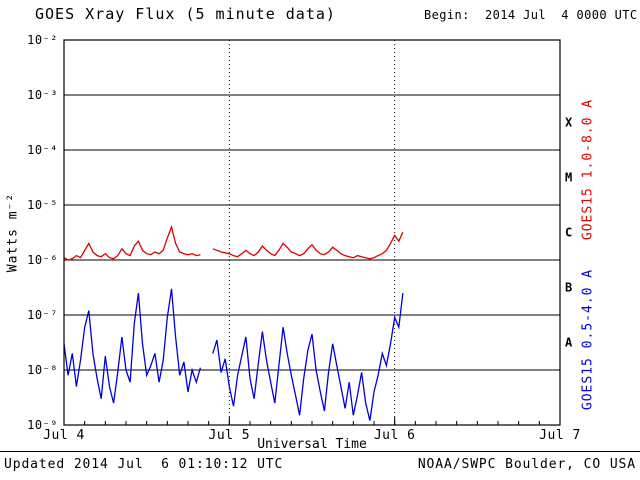  What do you see at coordinates (42, 370) in the screenshot?
I see `y-tick-label: 10⁻⁸` at bounding box center [42, 370].